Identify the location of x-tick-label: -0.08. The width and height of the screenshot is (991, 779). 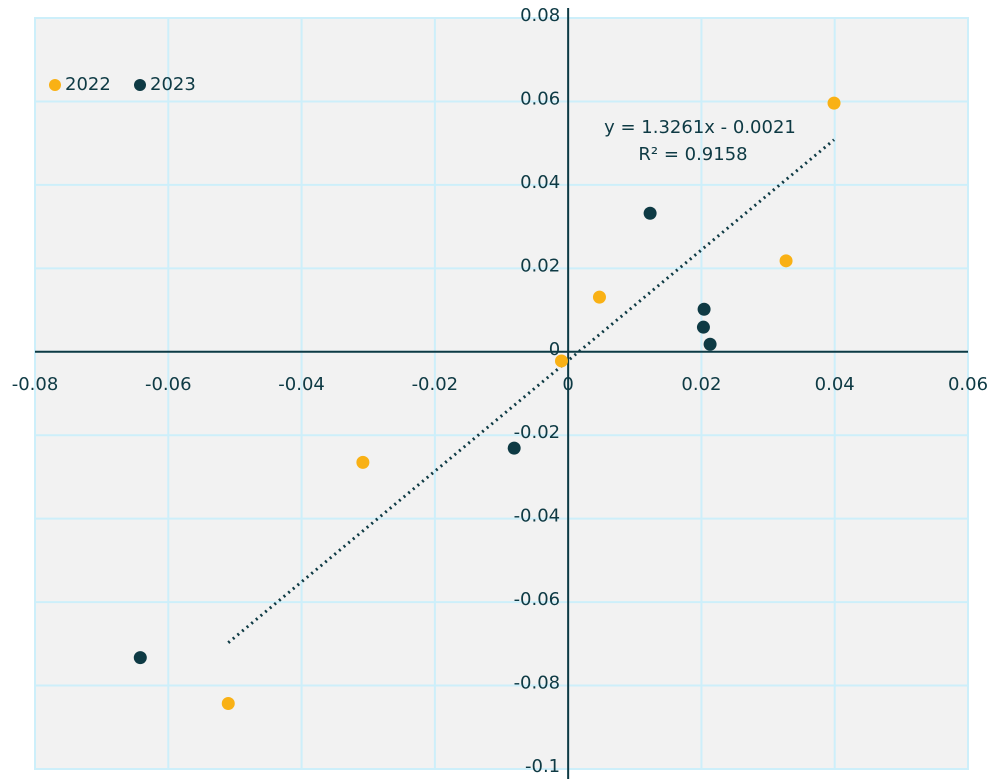
(35, 384).